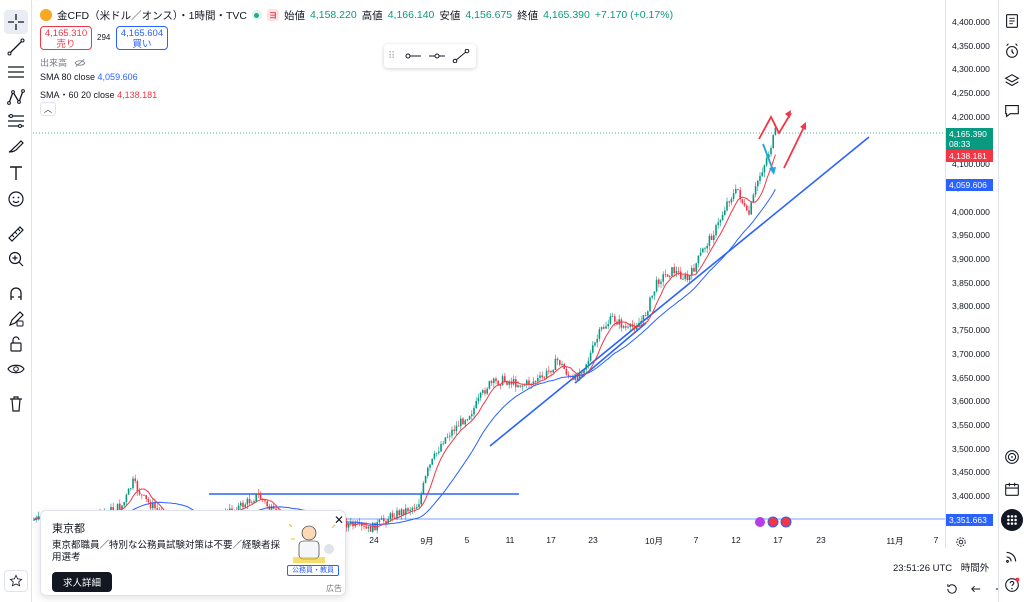  I want to click on sma-20-legend: SMA・60 20 close 4,138.181, so click(98, 94).